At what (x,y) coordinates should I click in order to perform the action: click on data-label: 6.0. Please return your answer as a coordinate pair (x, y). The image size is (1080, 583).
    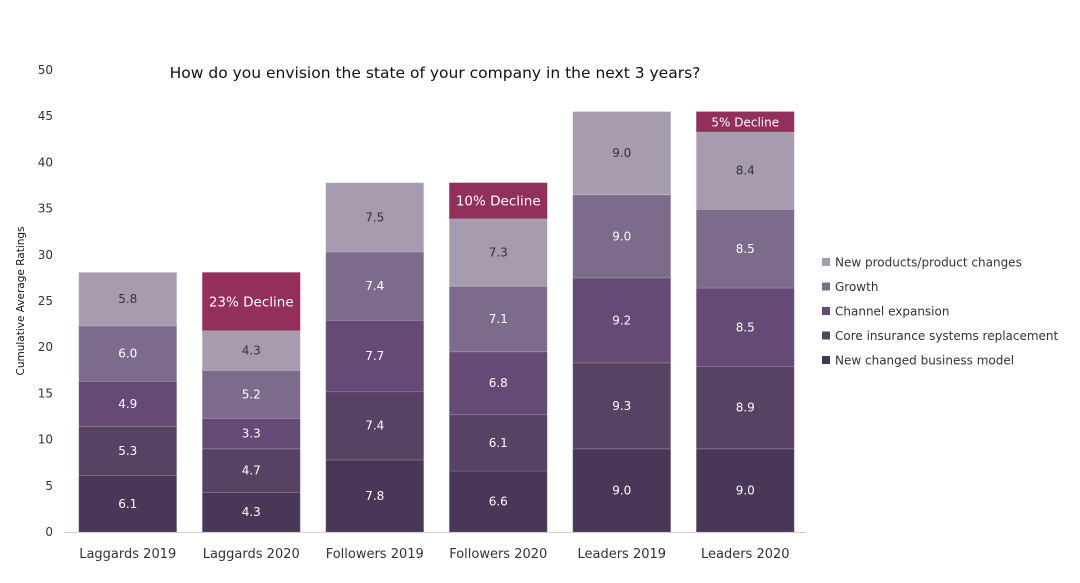
    Looking at the image, I should click on (127, 354).